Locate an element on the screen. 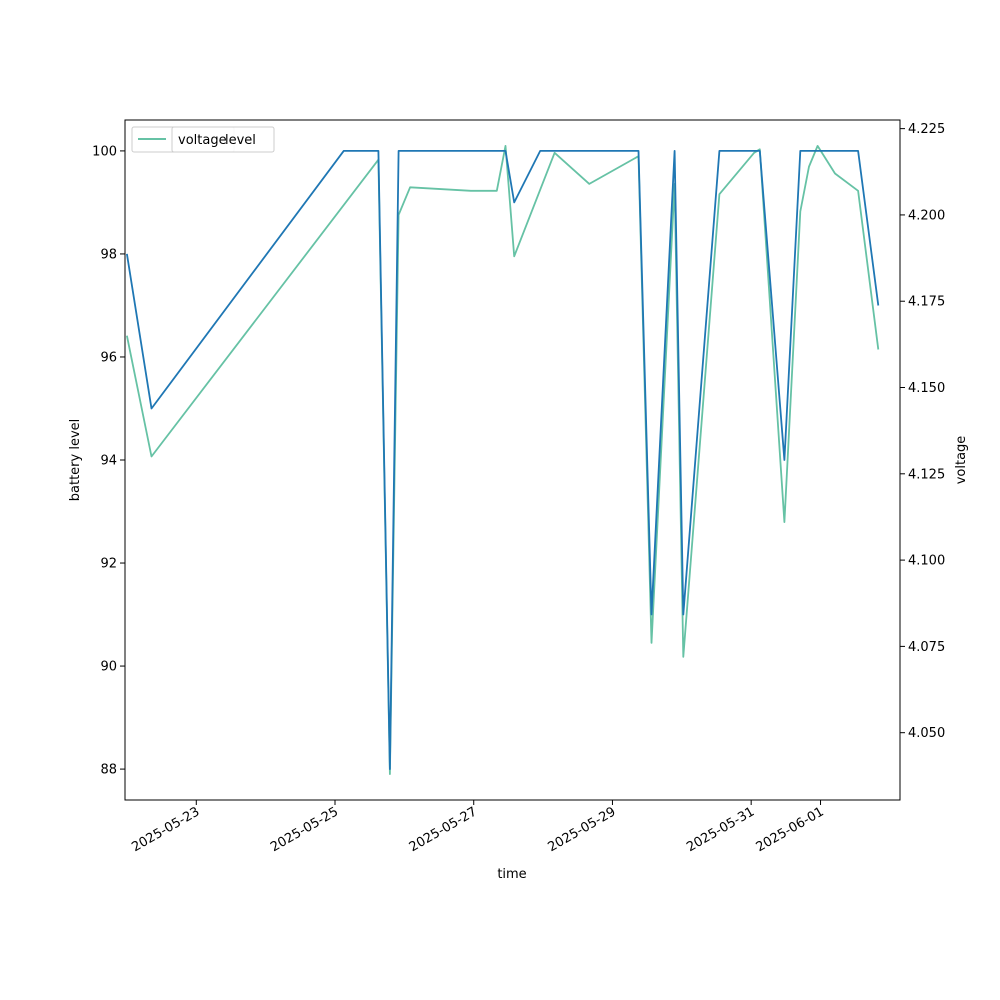 Image resolution: width=1000 pixels, height=1000 pixels. right-tick-label: 4.150 is located at coordinates (926, 388).